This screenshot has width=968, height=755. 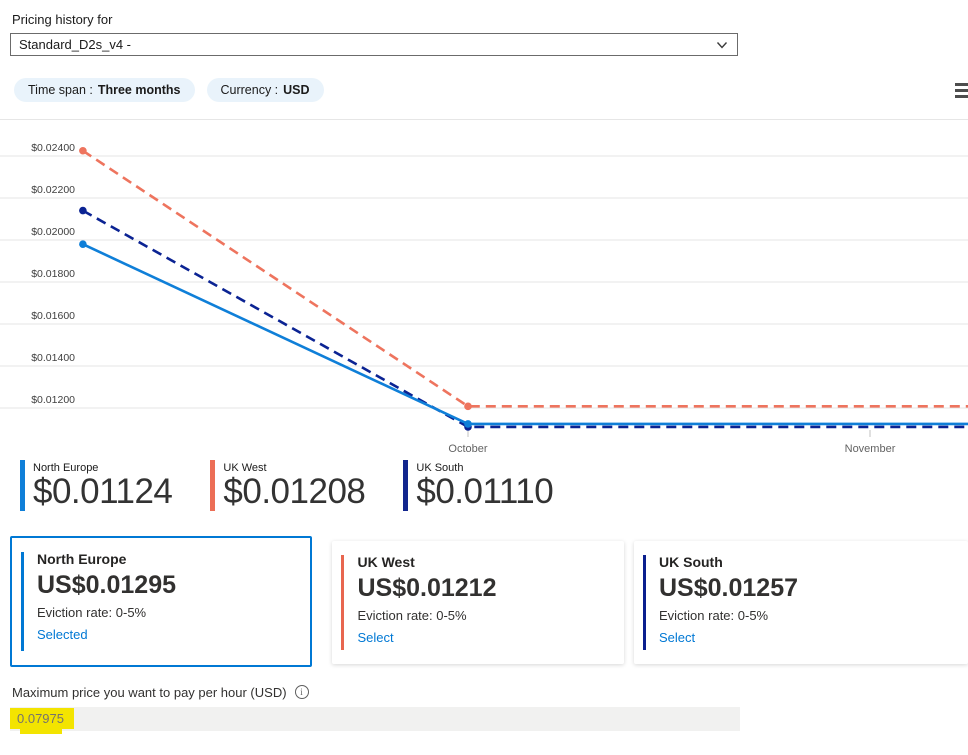 What do you see at coordinates (249, 90) in the screenshot?
I see `currency-pill-label: Currency :` at bounding box center [249, 90].